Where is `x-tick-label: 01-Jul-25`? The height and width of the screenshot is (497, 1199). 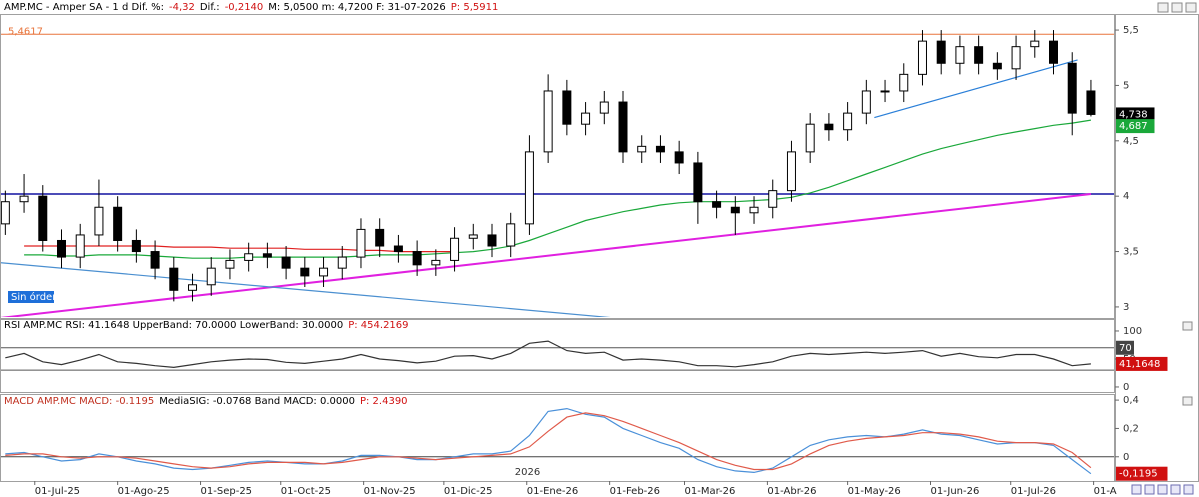
x-tick-label: 01-Jul-25 is located at coordinates (57, 491).